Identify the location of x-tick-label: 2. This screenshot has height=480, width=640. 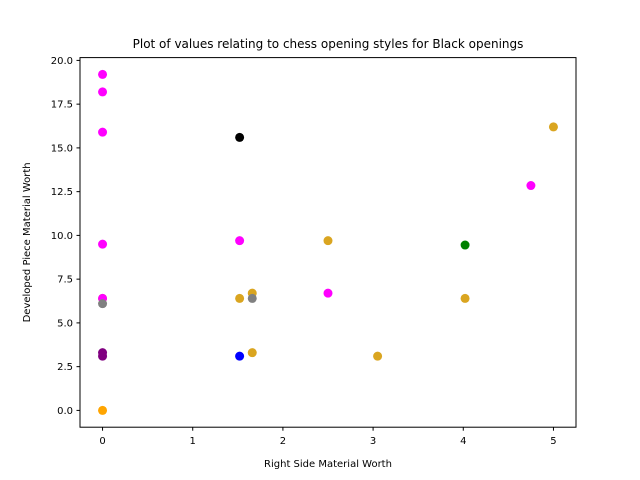
(283, 441).